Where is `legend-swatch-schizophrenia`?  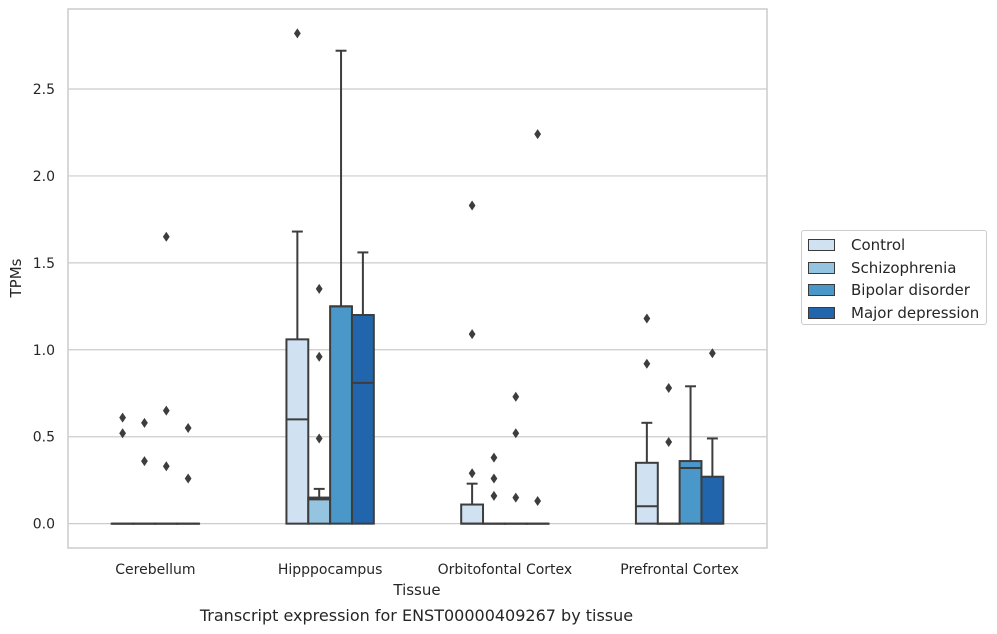 legend-swatch-schizophrenia is located at coordinates (821, 268).